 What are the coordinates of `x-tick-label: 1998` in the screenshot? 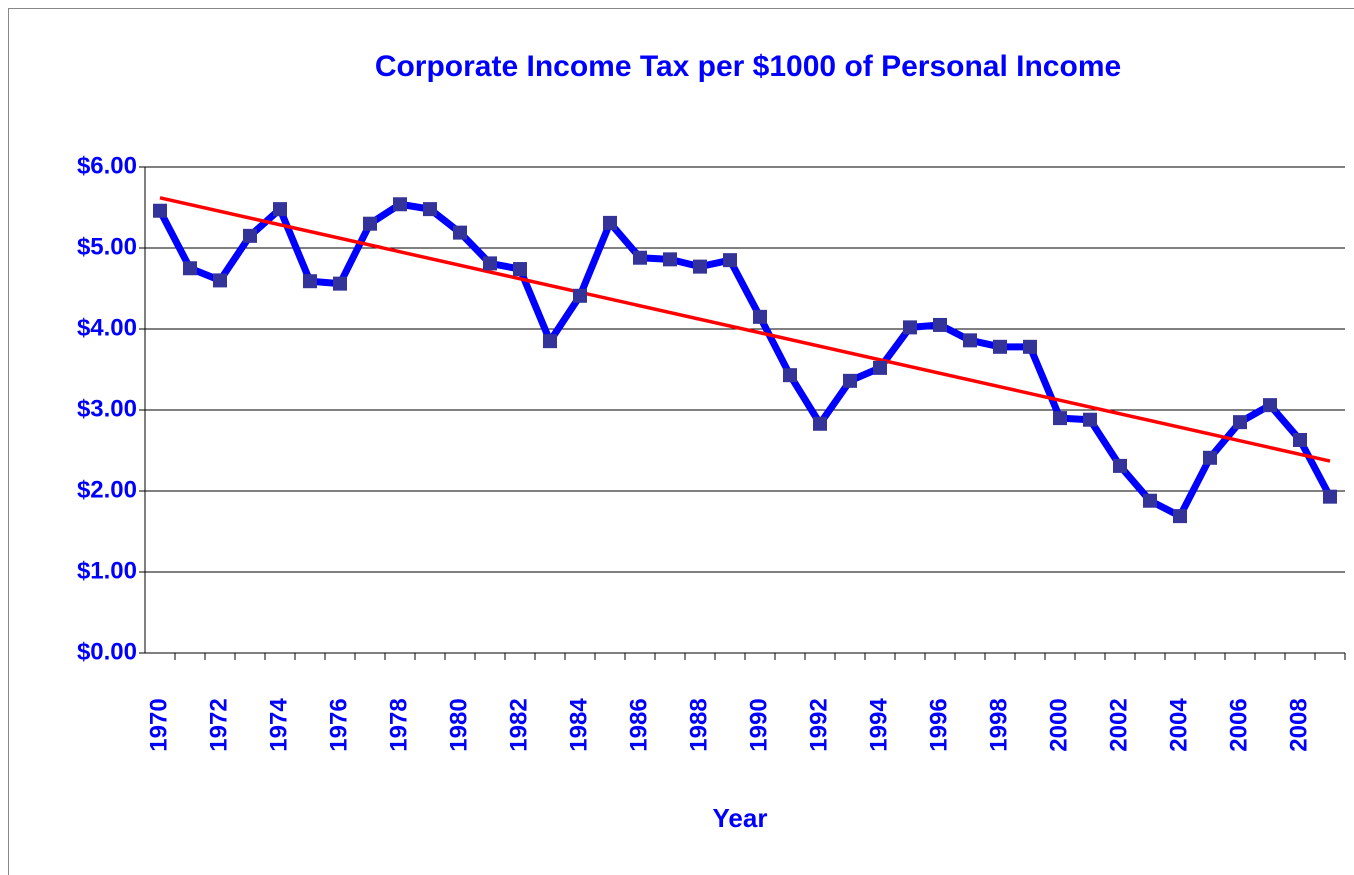 It's located at (998, 724).